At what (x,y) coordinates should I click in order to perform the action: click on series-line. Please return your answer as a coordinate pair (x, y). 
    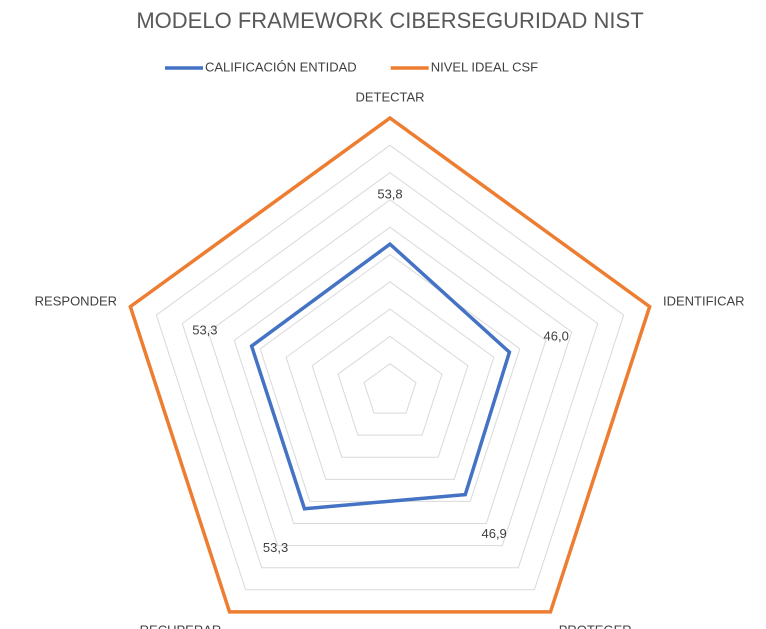
    Looking at the image, I should click on (380, 376).